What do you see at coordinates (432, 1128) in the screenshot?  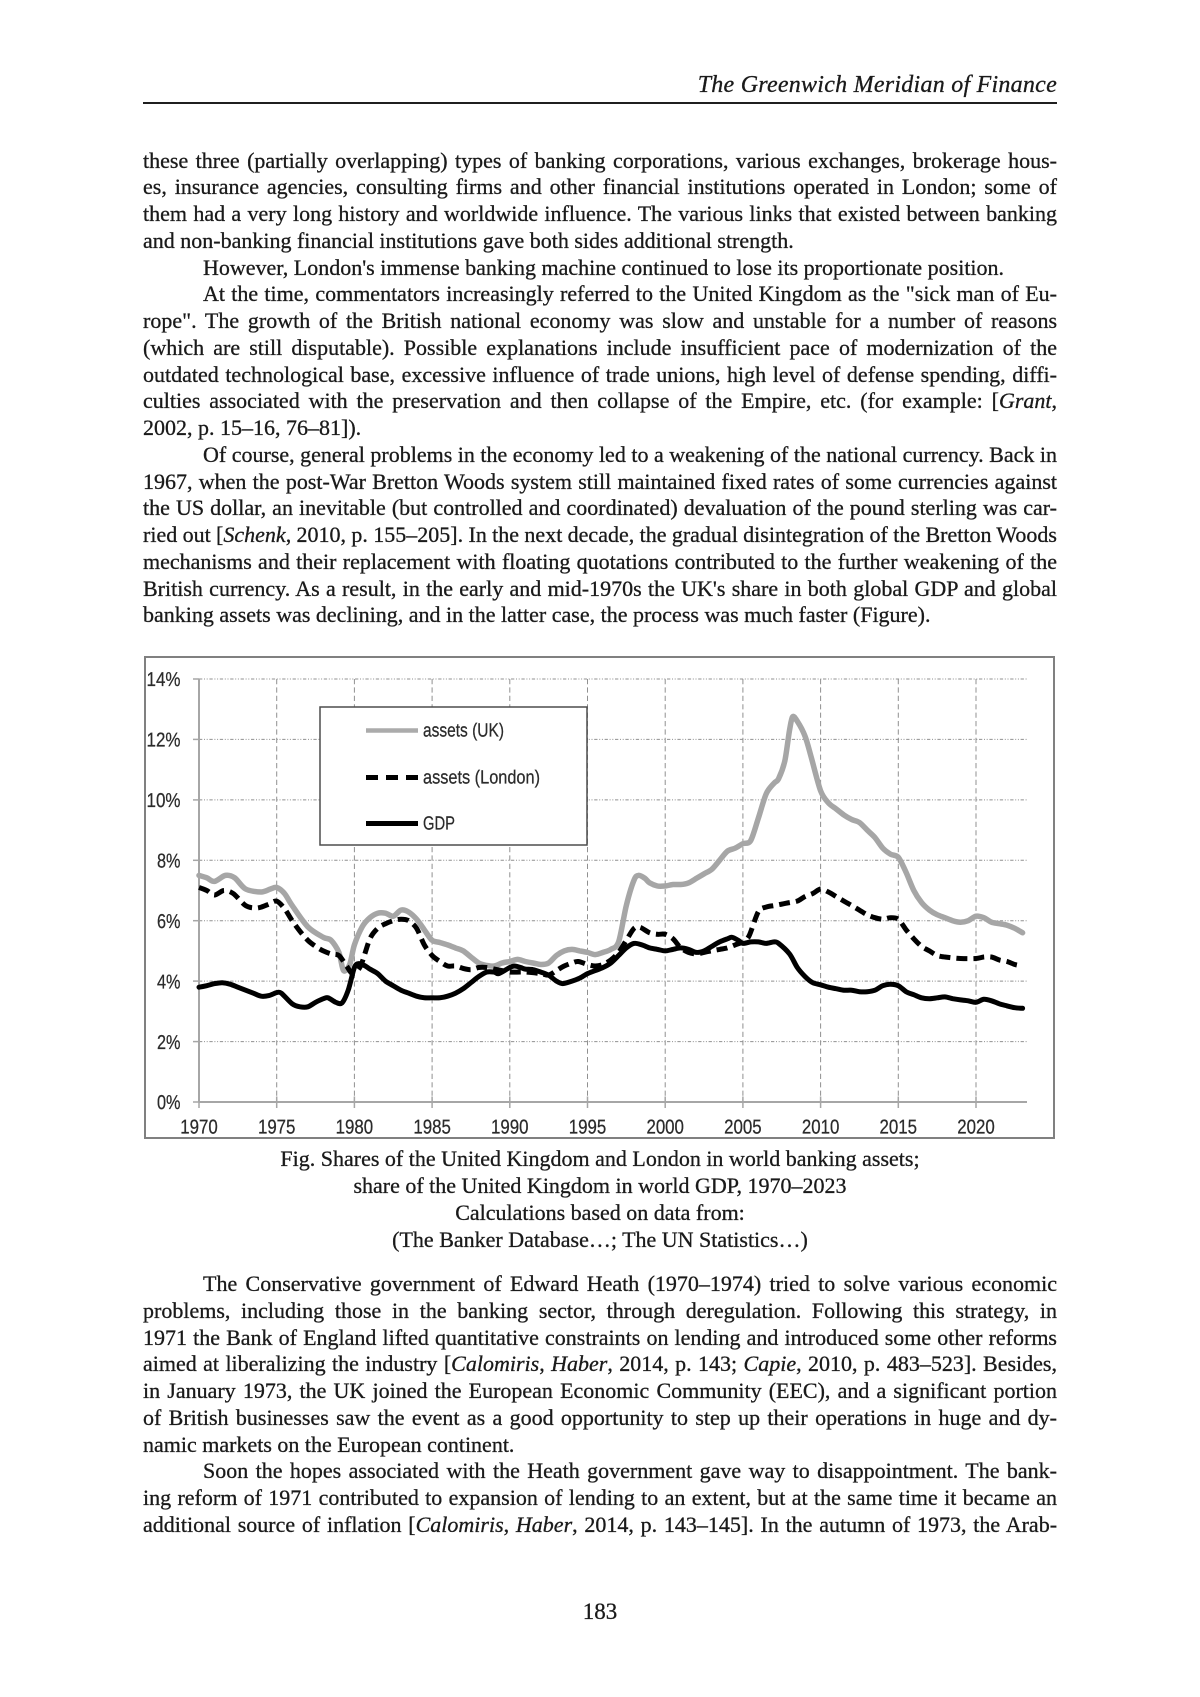 I see `svg-text: 1985` at bounding box center [432, 1128].